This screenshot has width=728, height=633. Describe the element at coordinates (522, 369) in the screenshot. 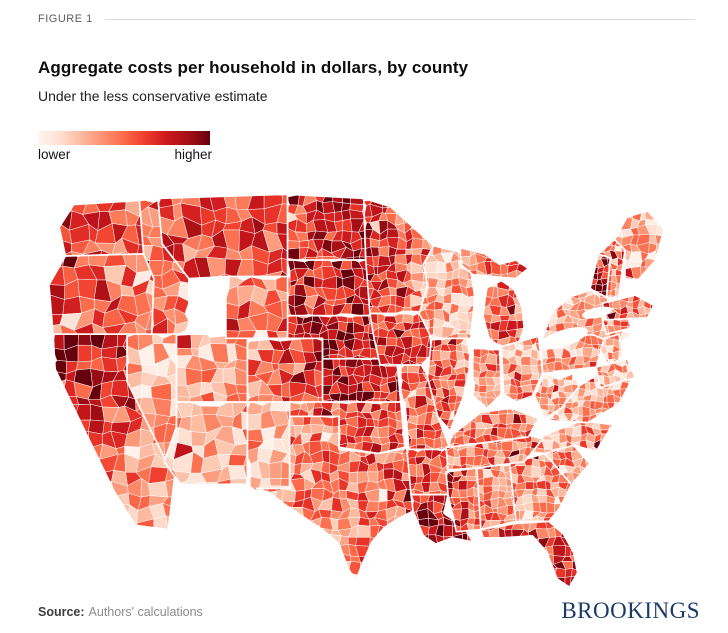

I see `state-border-OH` at that location.